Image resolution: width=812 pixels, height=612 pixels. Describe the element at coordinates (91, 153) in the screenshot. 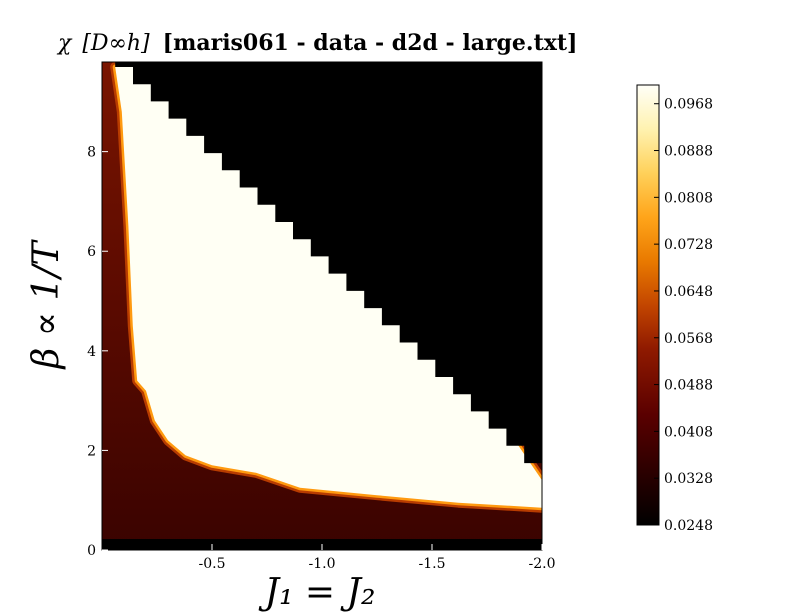

I see `y-tick-label: 8` at that location.